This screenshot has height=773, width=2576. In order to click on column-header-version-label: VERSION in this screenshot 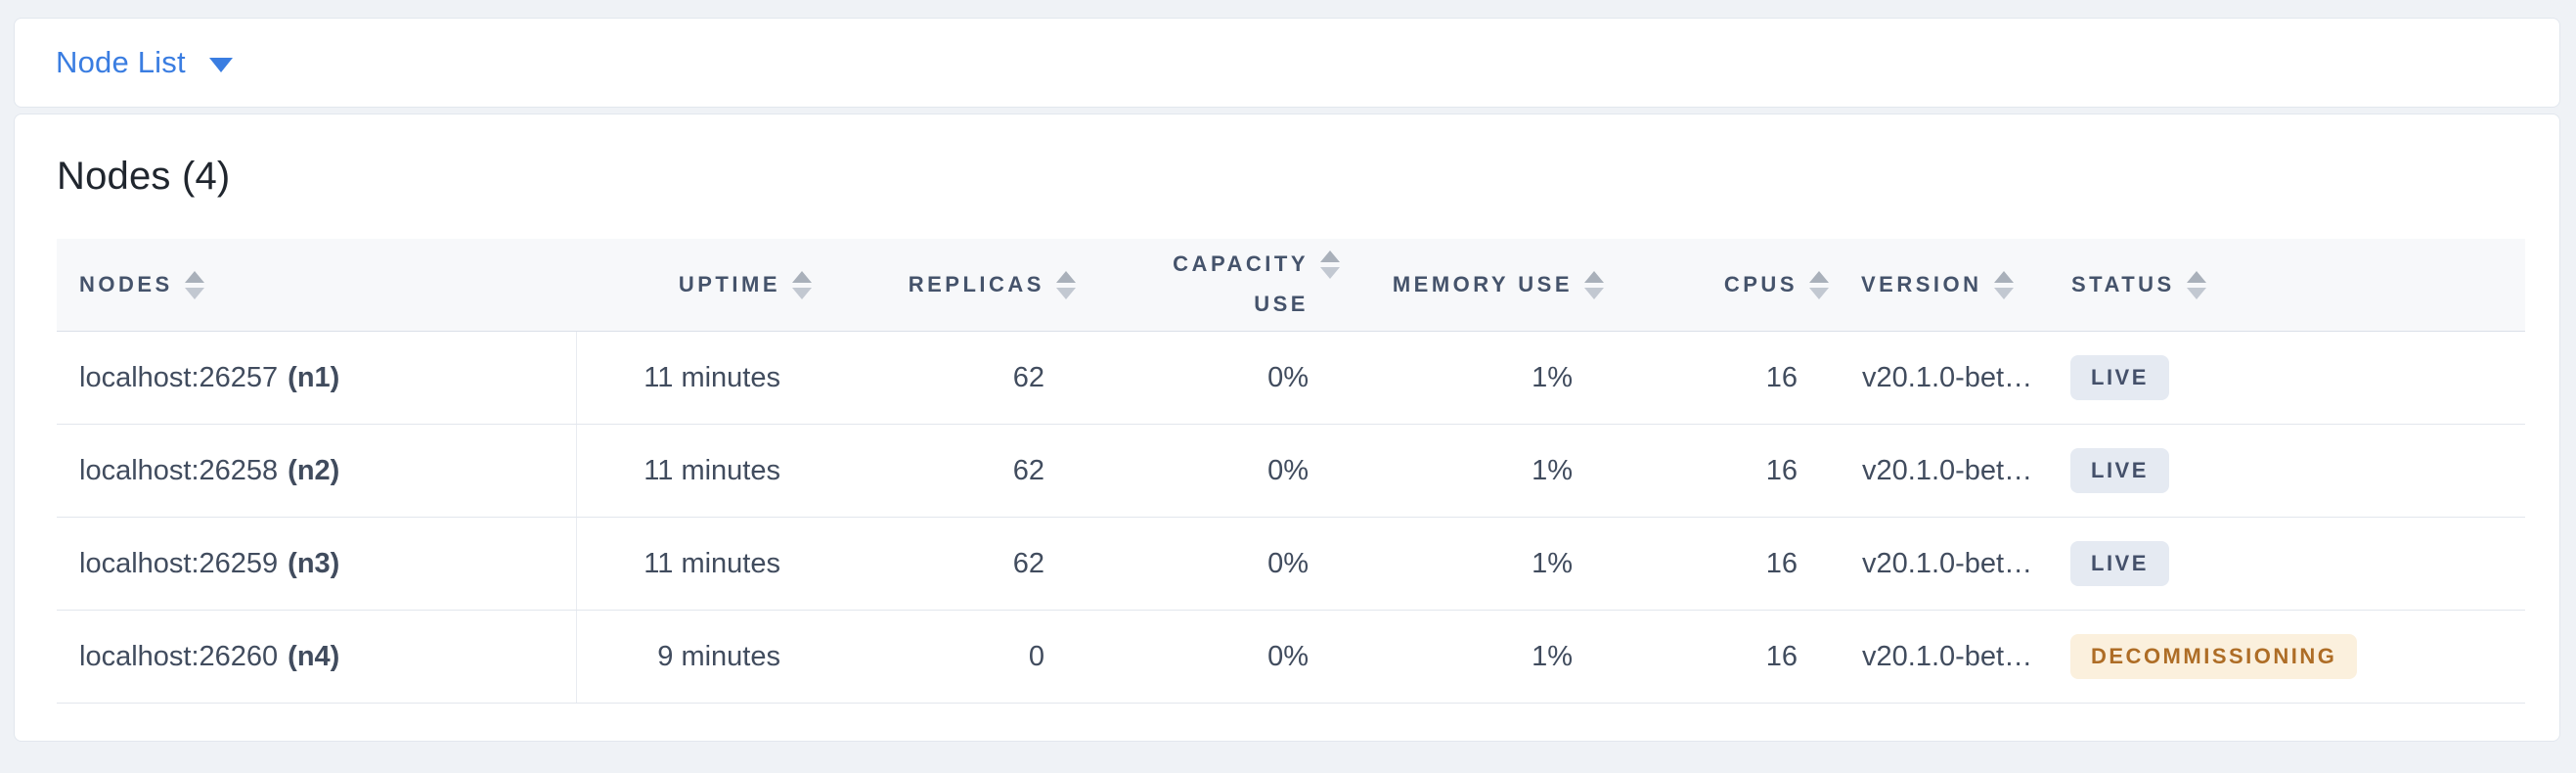, I will do `click(1922, 284)`.